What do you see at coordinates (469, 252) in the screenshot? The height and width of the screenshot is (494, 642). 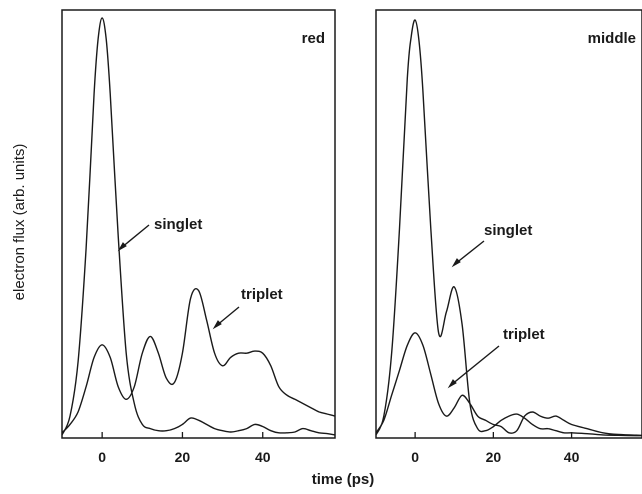 I see `panel-middle-singlet-arrow` at bounding box center [469, 252].